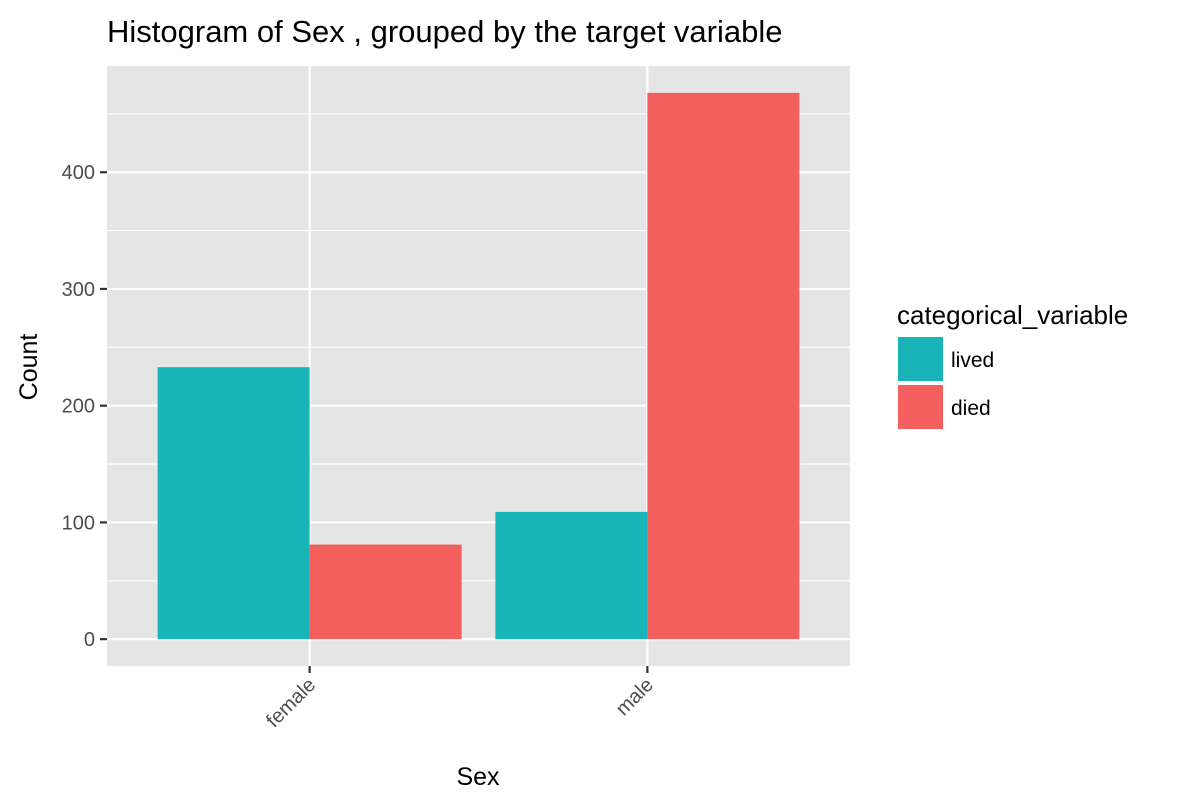 The height and width of the screenshot is (800, 1200). Describe the element at coordinates (635, 697) in the screenshot. I see `x-tick-label: male` at that location.